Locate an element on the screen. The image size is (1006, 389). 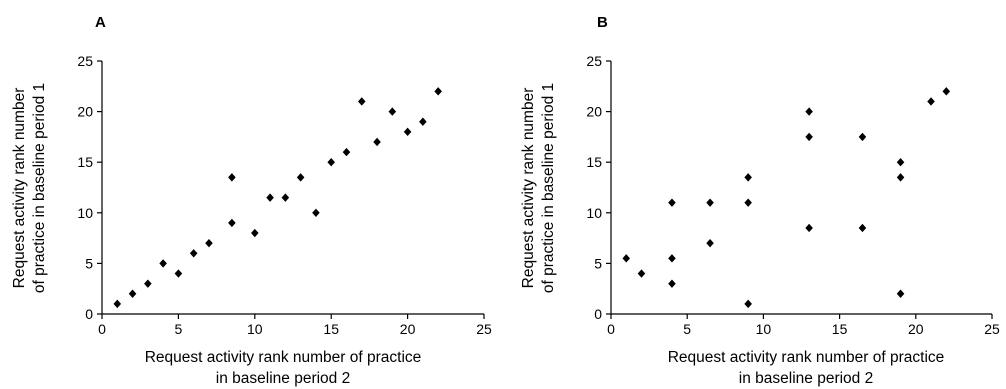
panel-label: B is located at coordinates (602, 22).